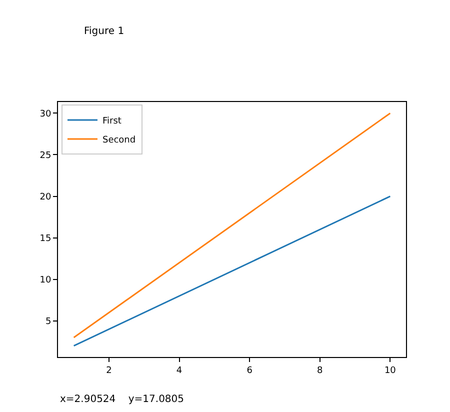  Describe the element at coordinates (46, 114) in the screenshot. I see `y-tick-label: 30` at that location.